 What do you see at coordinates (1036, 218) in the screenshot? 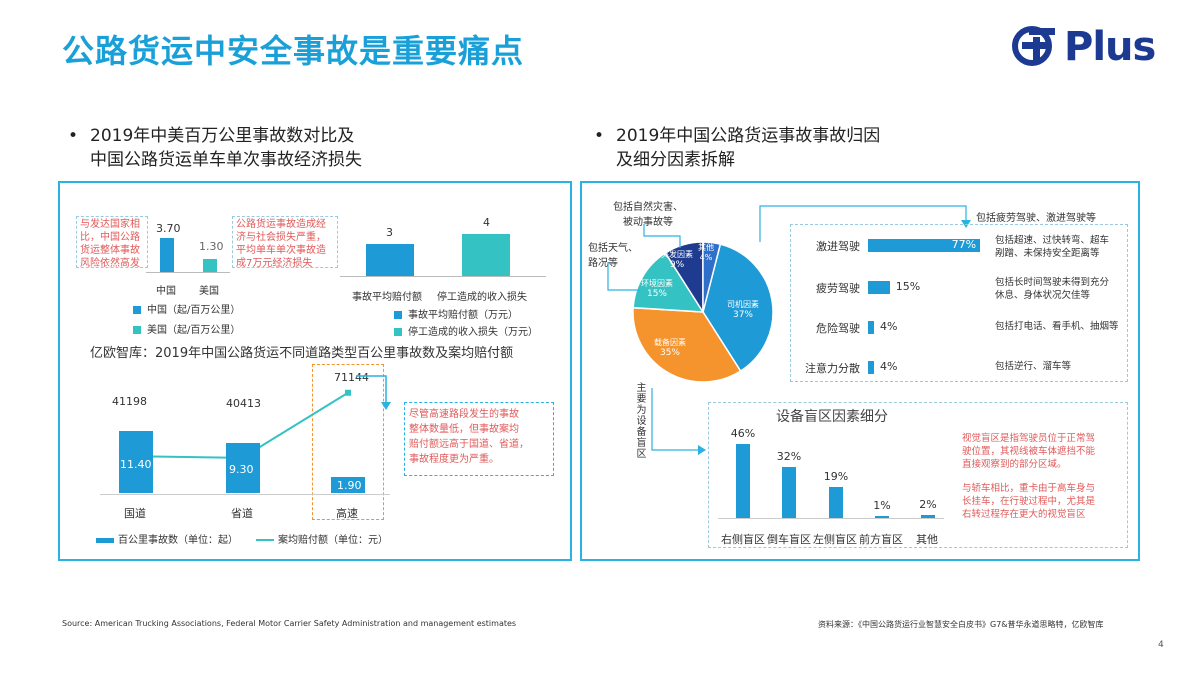
I see `callout-driver: 包括疲劳驾驶、激进驾驶等` at bounding box center [1036, 218].